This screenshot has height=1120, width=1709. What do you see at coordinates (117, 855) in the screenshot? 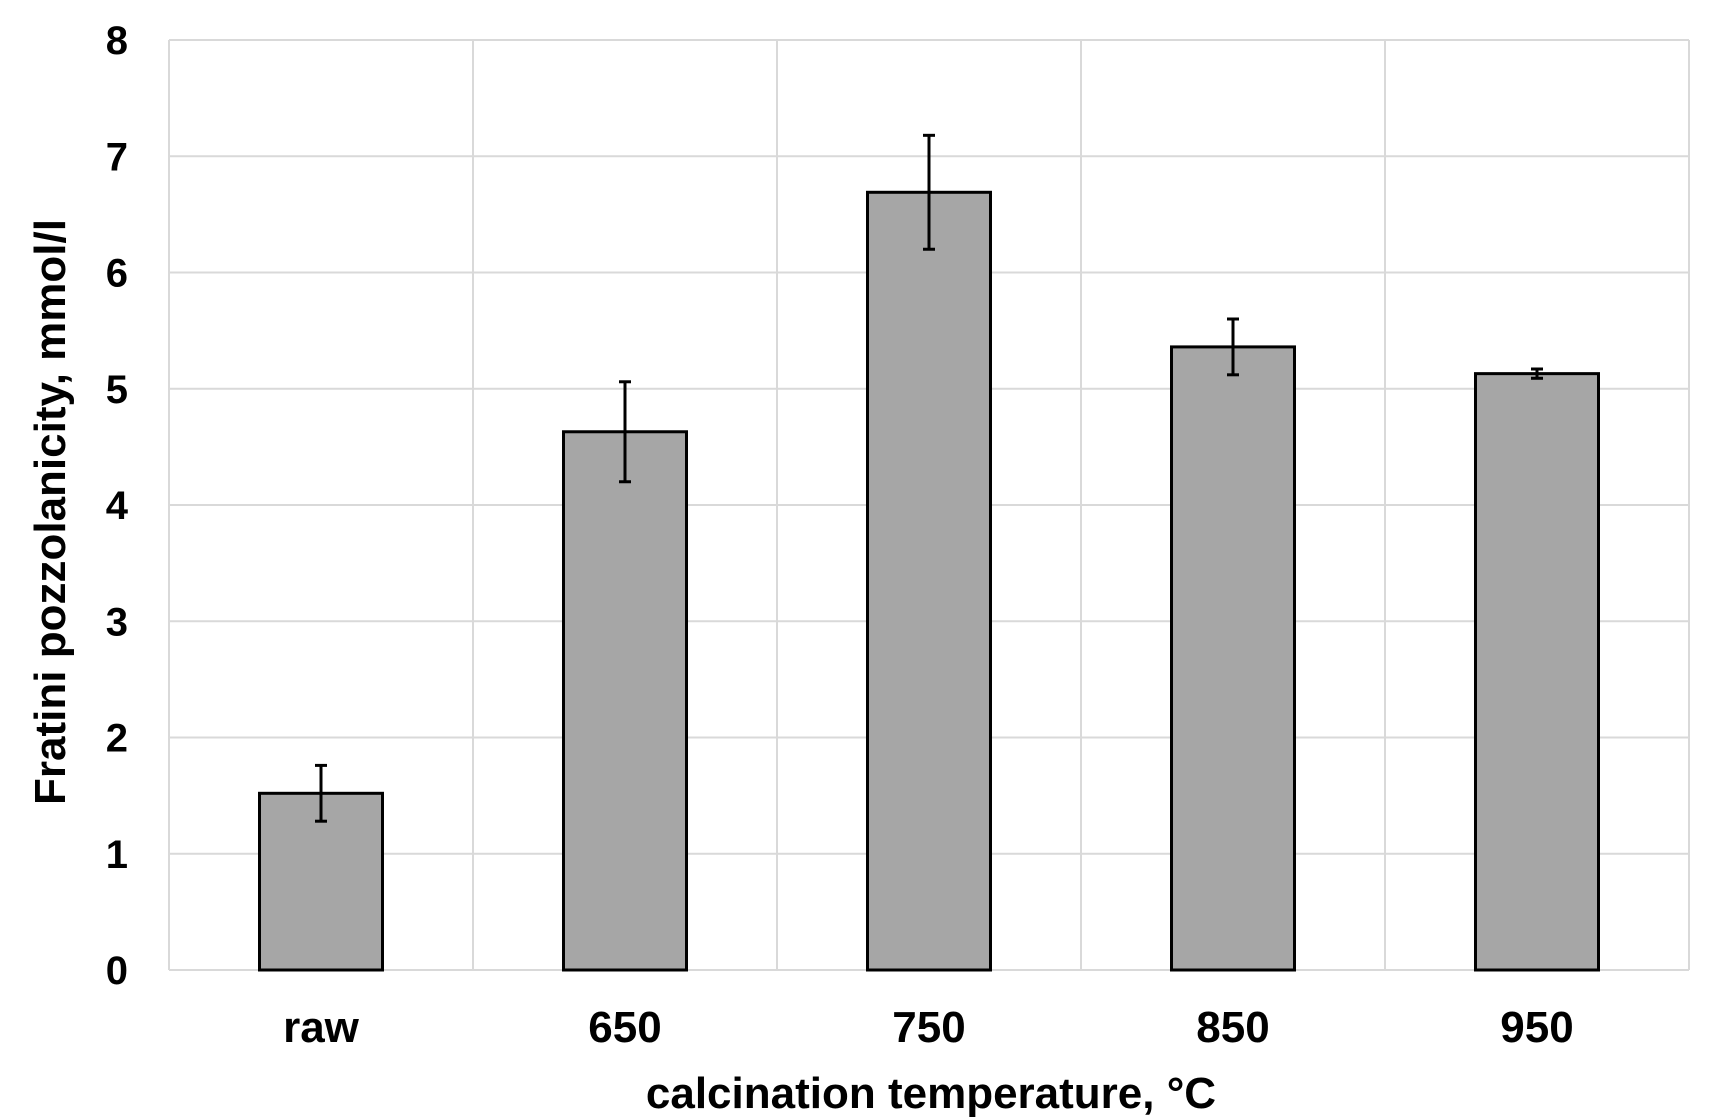
I see `y-tick-label: 1` at bounding box center [117, 855].